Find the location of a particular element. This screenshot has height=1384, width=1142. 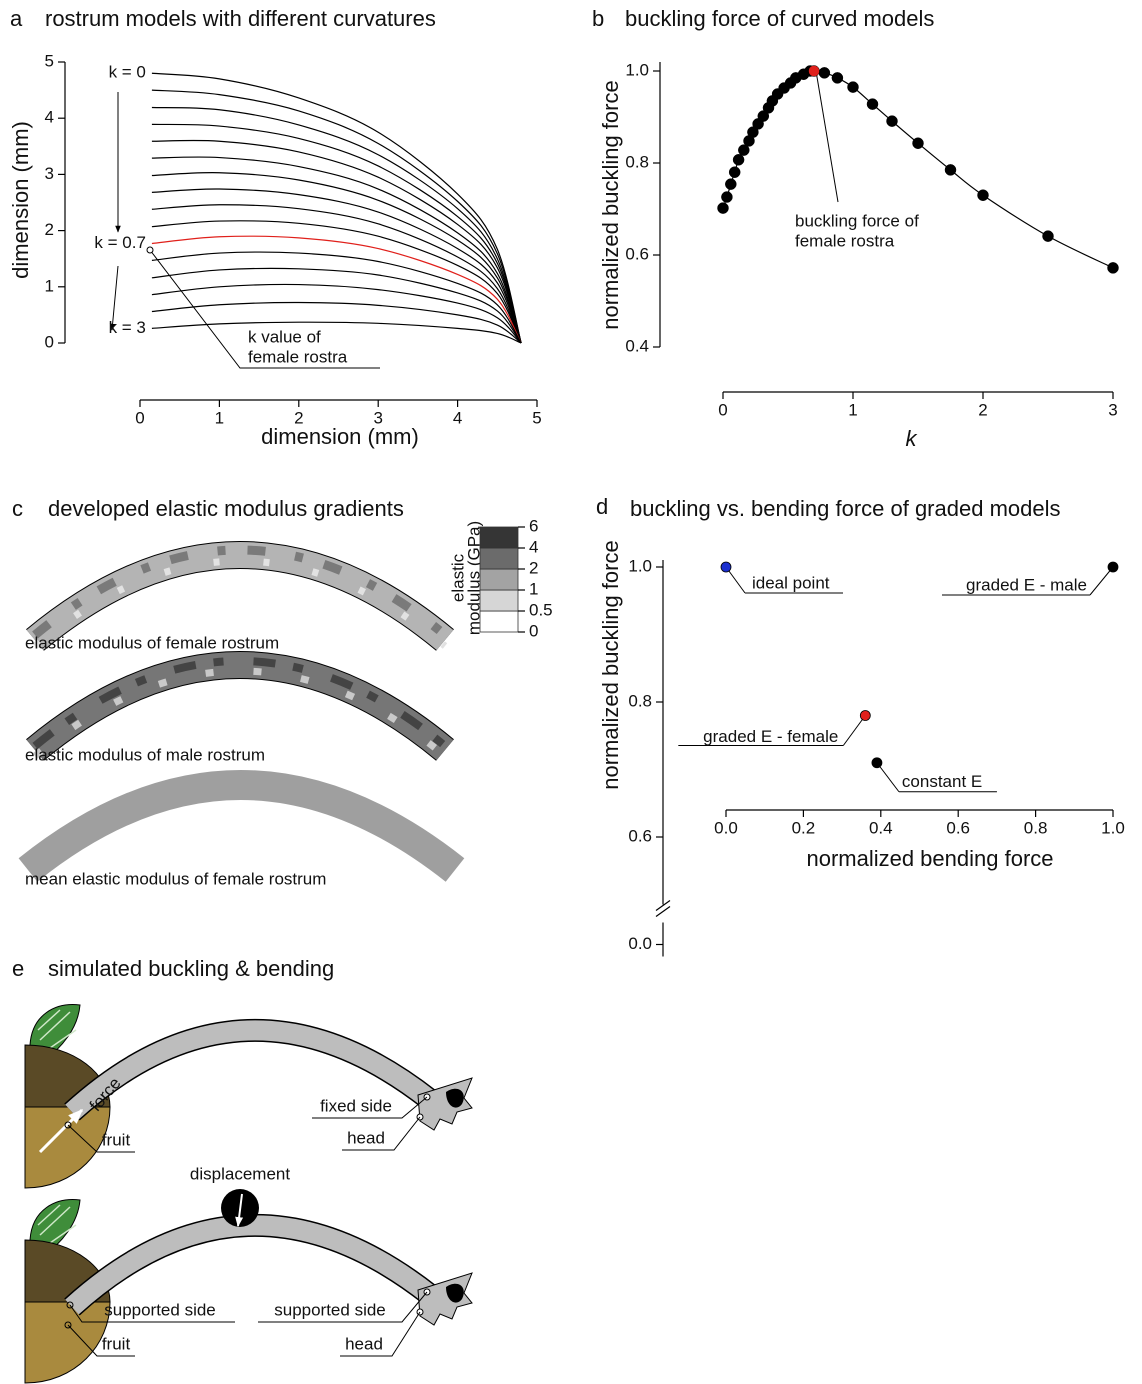

point-label: graded E - female is located at coordinates (770, 736).